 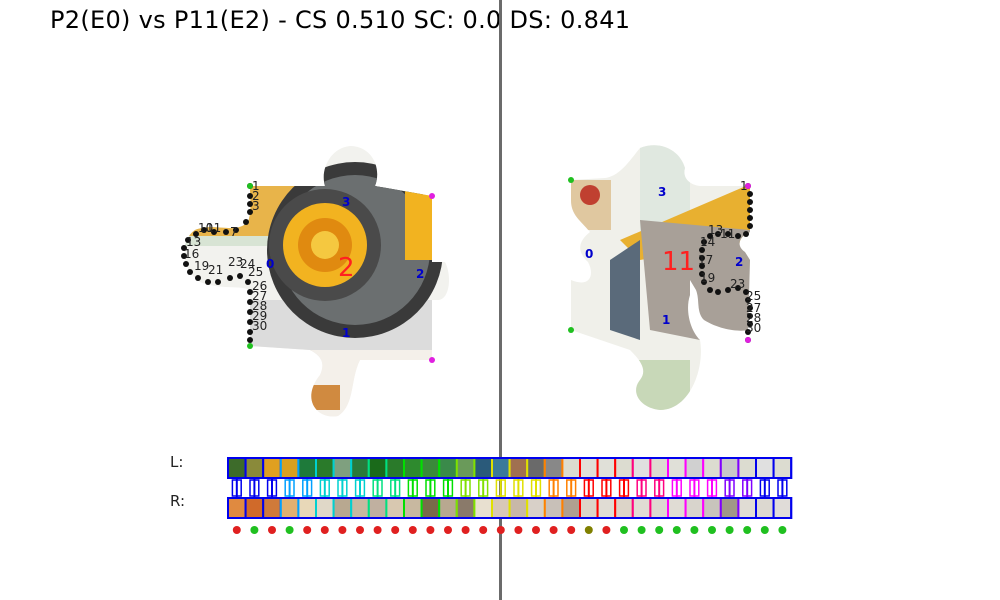 I want to click on right-strip-label: R:, so click(x=178, y=501).